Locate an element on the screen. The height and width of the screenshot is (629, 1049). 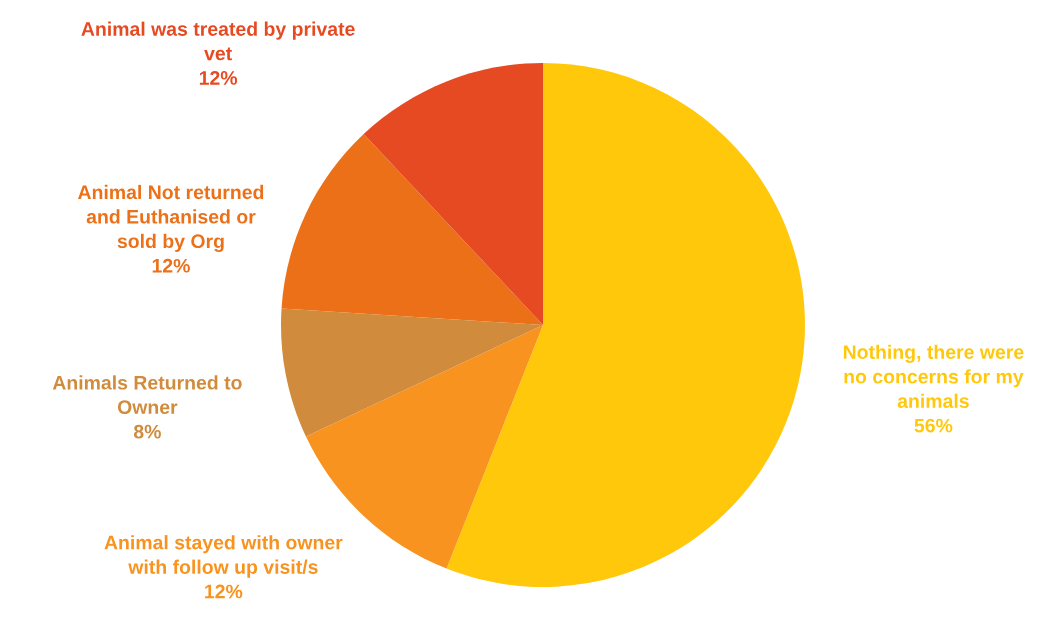
slice-label: Animal was treated by private vet is located at coordinates (218, 41).